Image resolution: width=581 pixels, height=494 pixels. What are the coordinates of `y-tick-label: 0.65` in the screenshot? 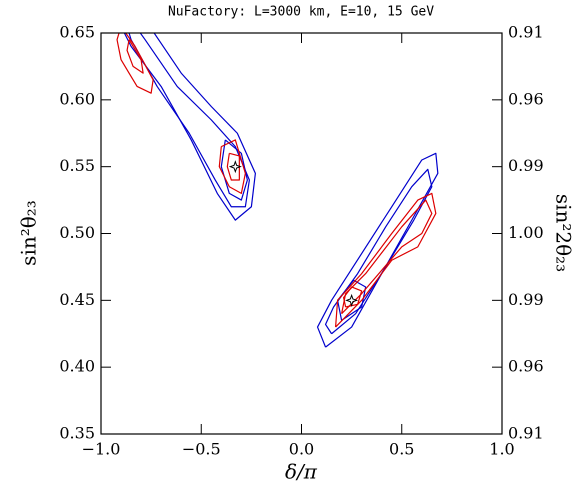 It's located at (77, 32).